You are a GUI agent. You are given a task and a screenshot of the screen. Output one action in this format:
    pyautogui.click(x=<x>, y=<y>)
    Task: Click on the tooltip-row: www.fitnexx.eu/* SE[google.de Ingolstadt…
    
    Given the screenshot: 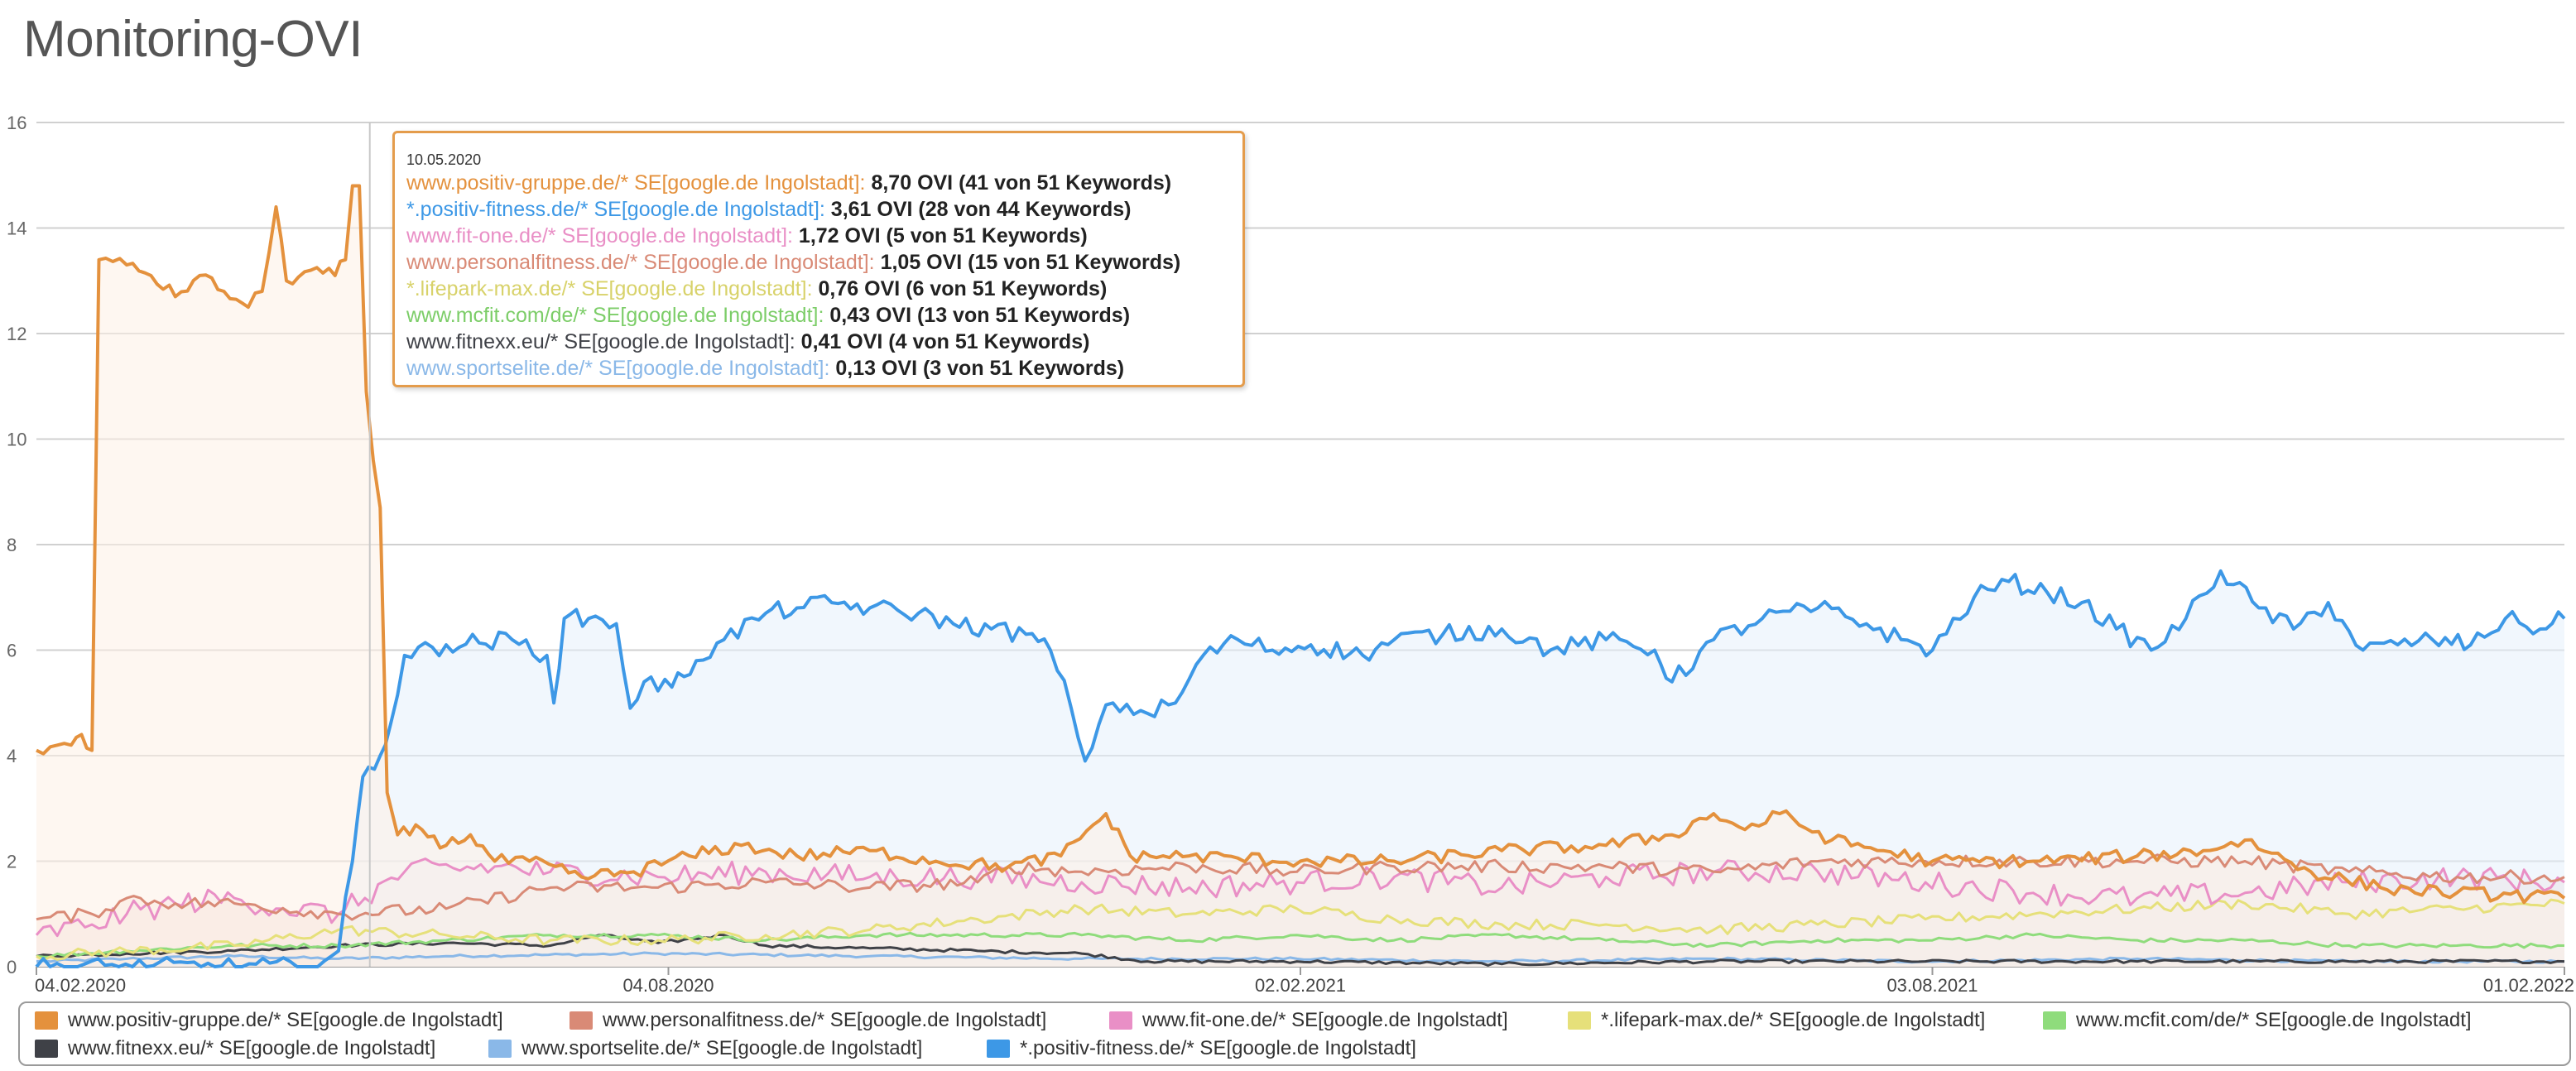 What is the action you would take?
    pyautogui.click(x=824, y=342)
    